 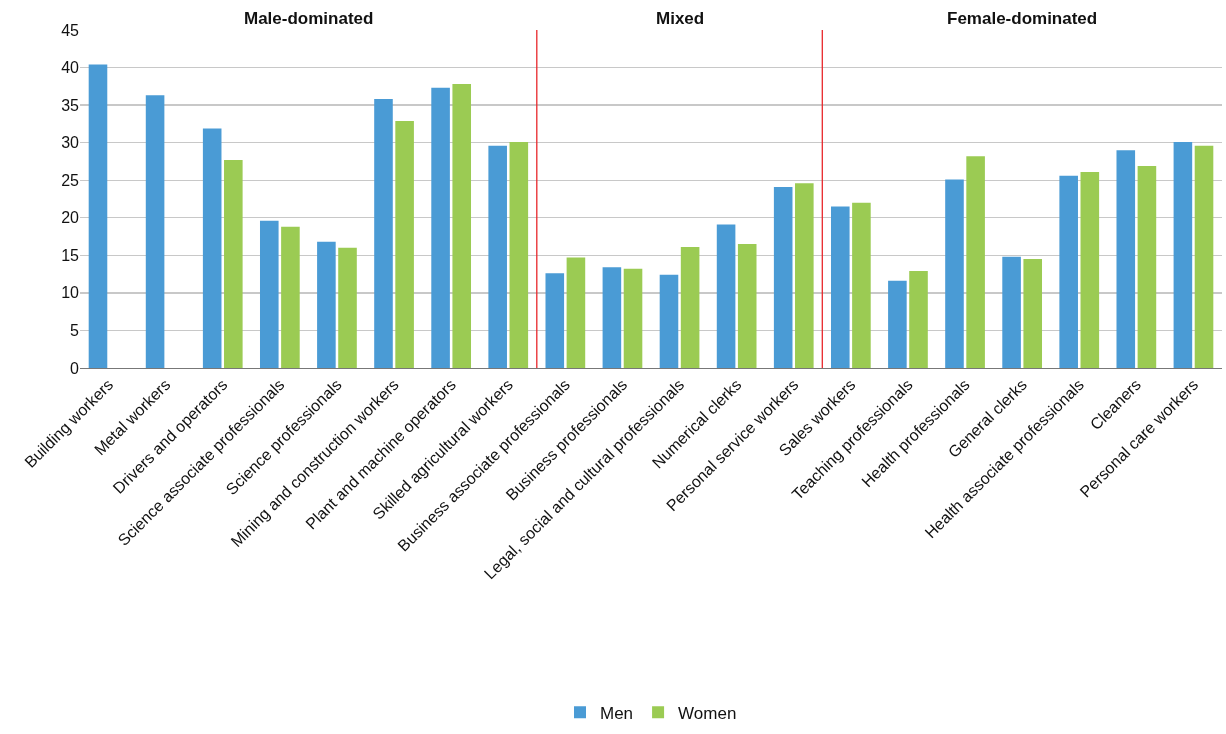 What do you see at coordinates (70, 255) in the screenshot?
I see `y-tick-label: 15` at bounding box center [70, 255].